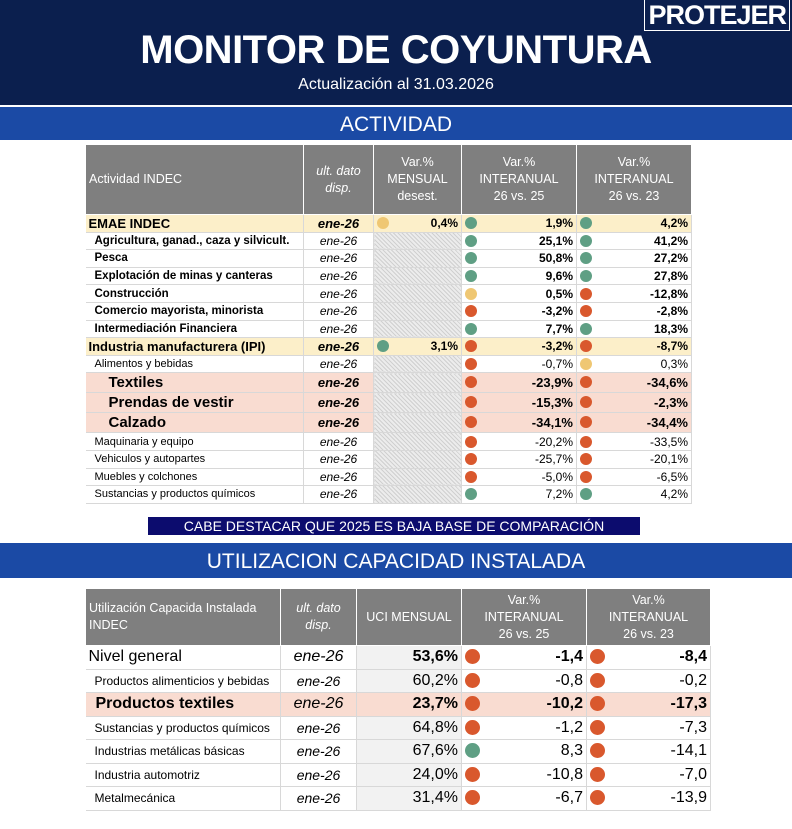 The image size is (792, 829). I want to click on row: EMAE INDEC ene-26 0,4% 1,9% 4,2%, so click(388, 223).